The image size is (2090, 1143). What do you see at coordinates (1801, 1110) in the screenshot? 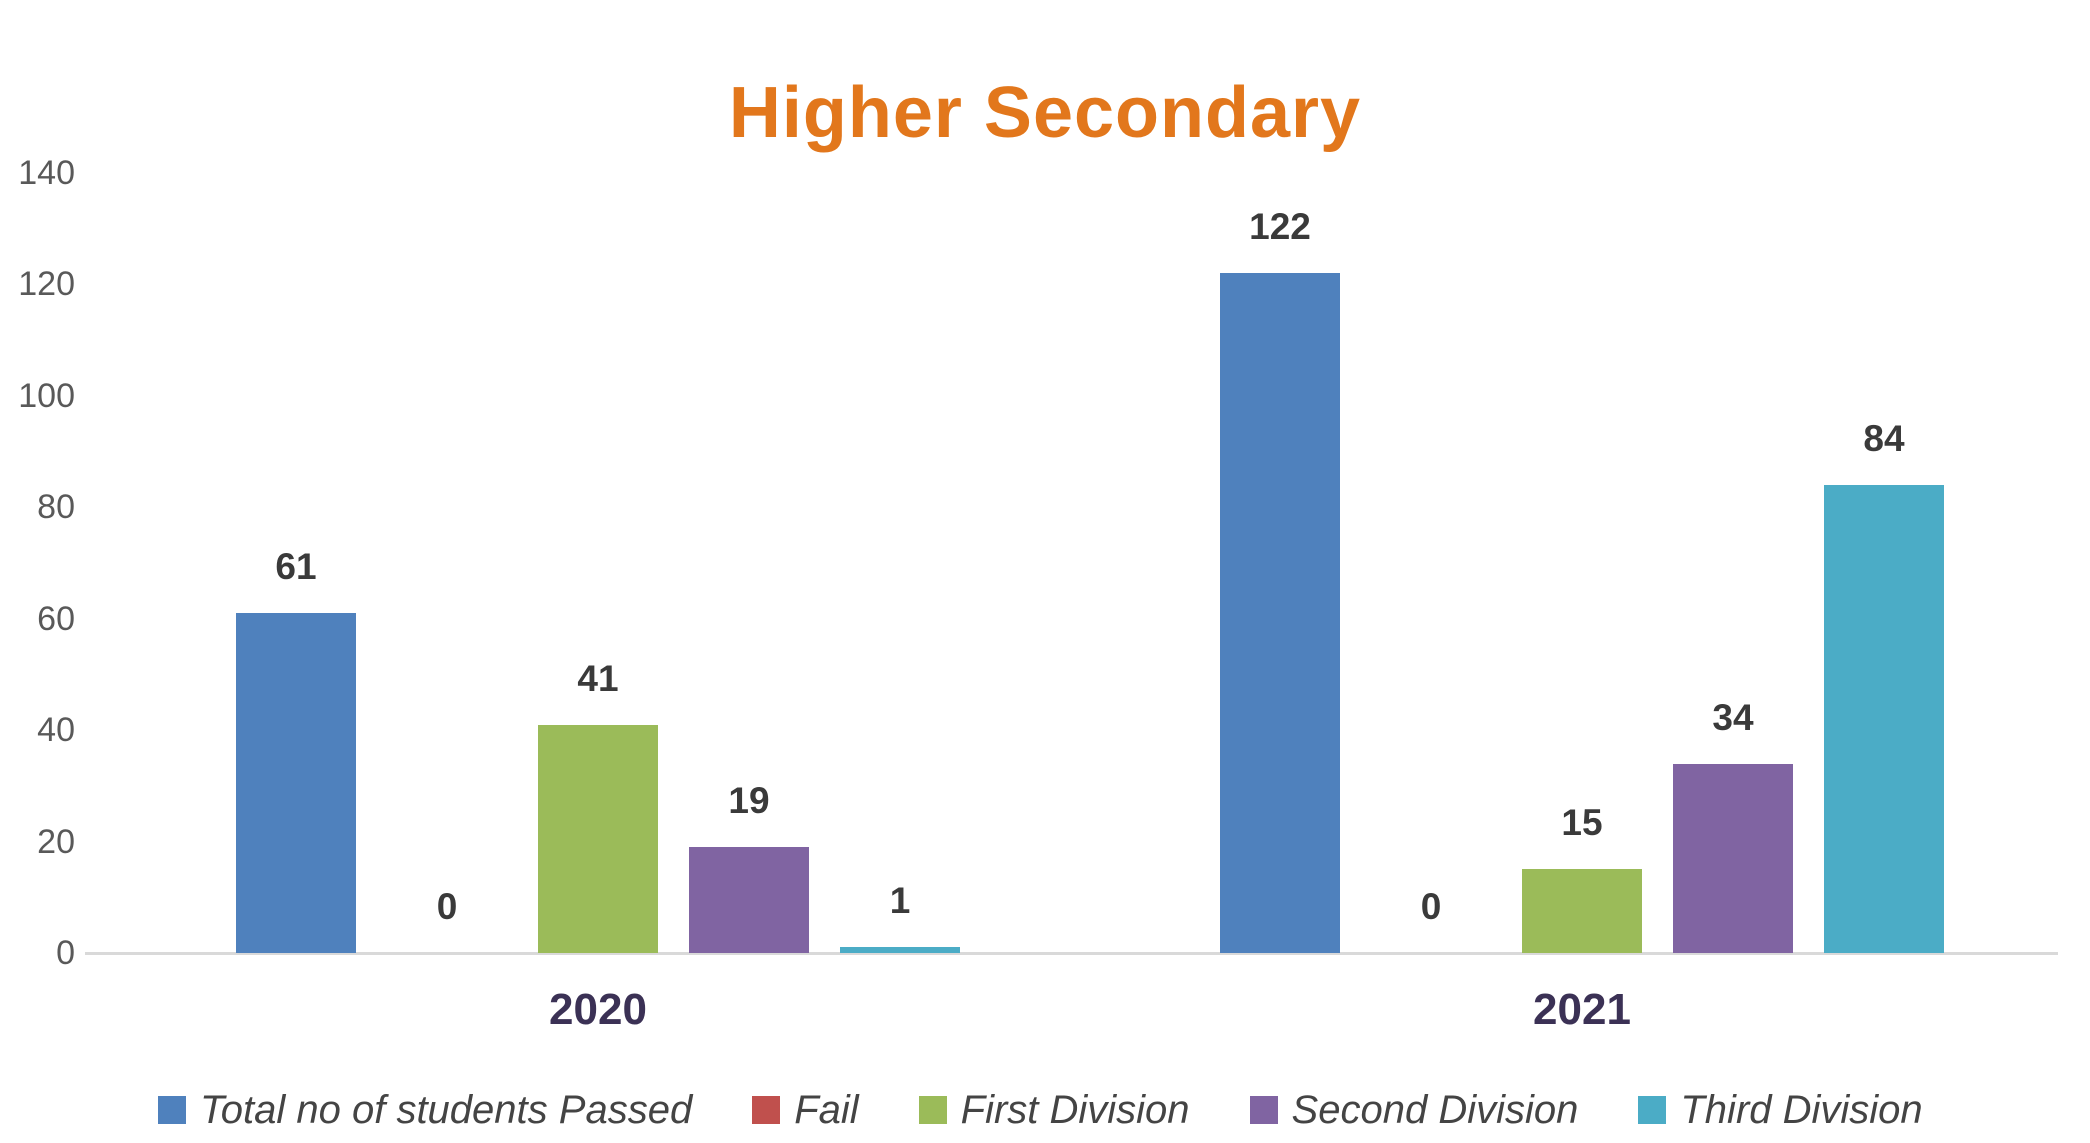
I see `legend-label: Third Division` at bounding box center [1801, 1110].